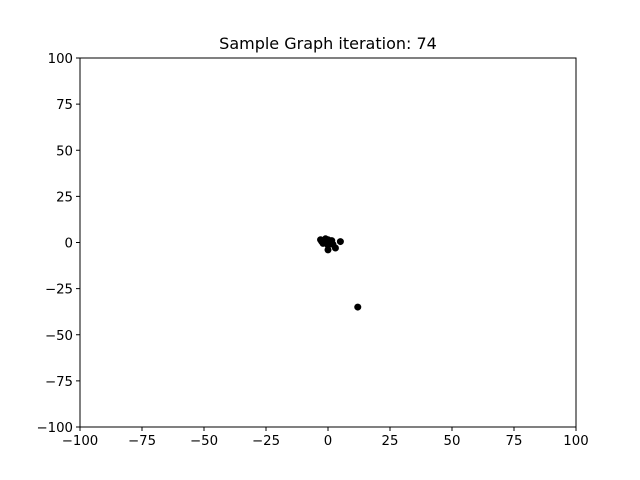  Describe the element at coordinates (266, 441) in the screenshot. I see `x-tick-label: −25` at that location.